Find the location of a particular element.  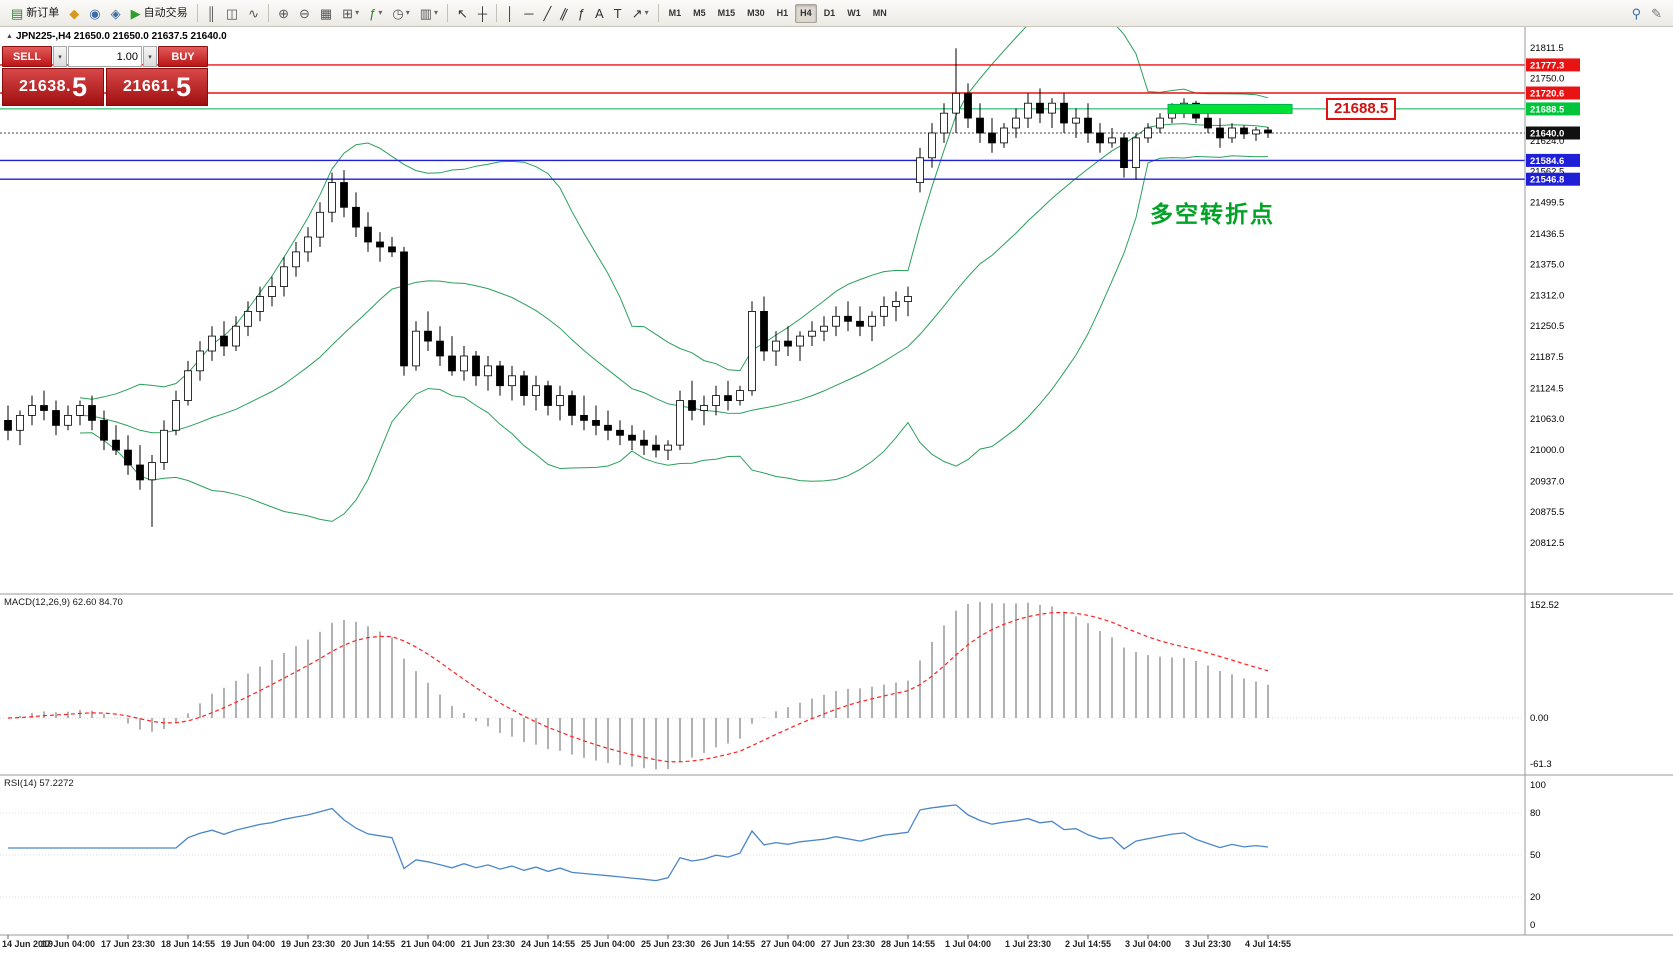

rsi-level-lines is located at coordinates (762, 855).